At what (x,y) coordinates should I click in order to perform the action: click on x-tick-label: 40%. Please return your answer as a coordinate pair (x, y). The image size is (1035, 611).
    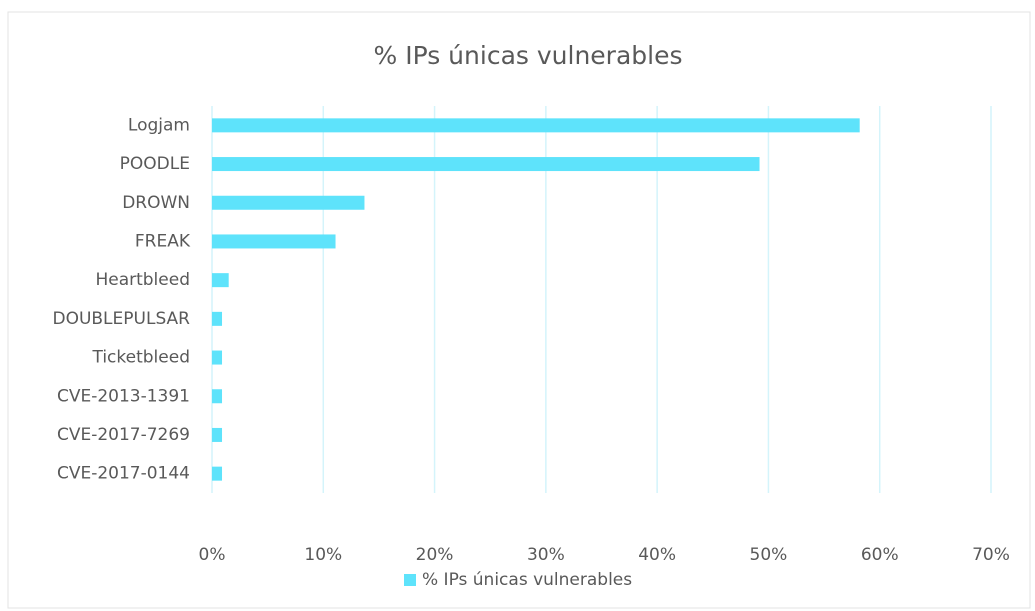
    Looking at the image, I should click on (657, 555).